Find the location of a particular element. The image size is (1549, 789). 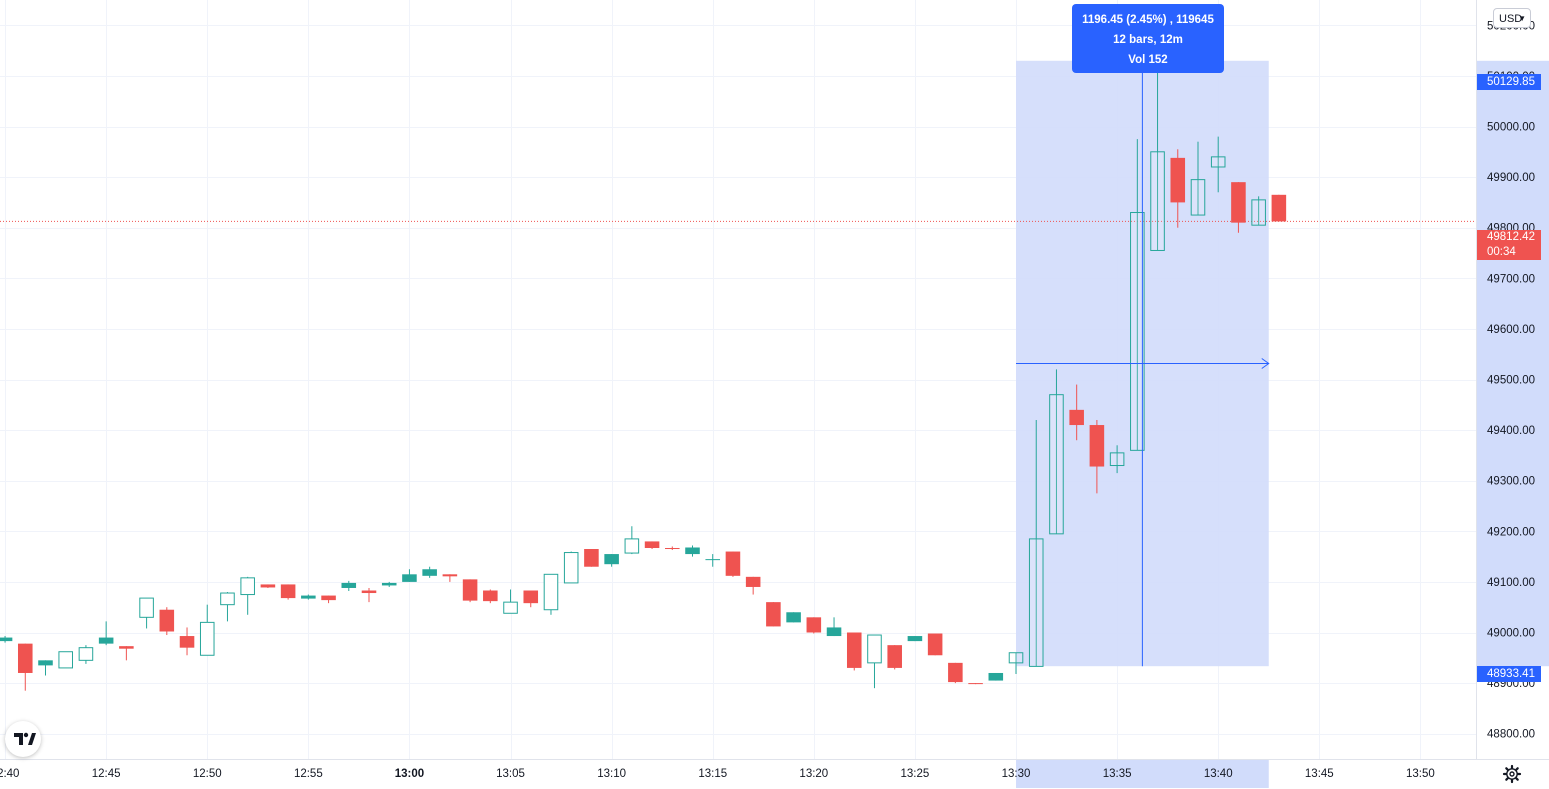

measure-volume: Vol 152 is located at coordinates (1148, 60).